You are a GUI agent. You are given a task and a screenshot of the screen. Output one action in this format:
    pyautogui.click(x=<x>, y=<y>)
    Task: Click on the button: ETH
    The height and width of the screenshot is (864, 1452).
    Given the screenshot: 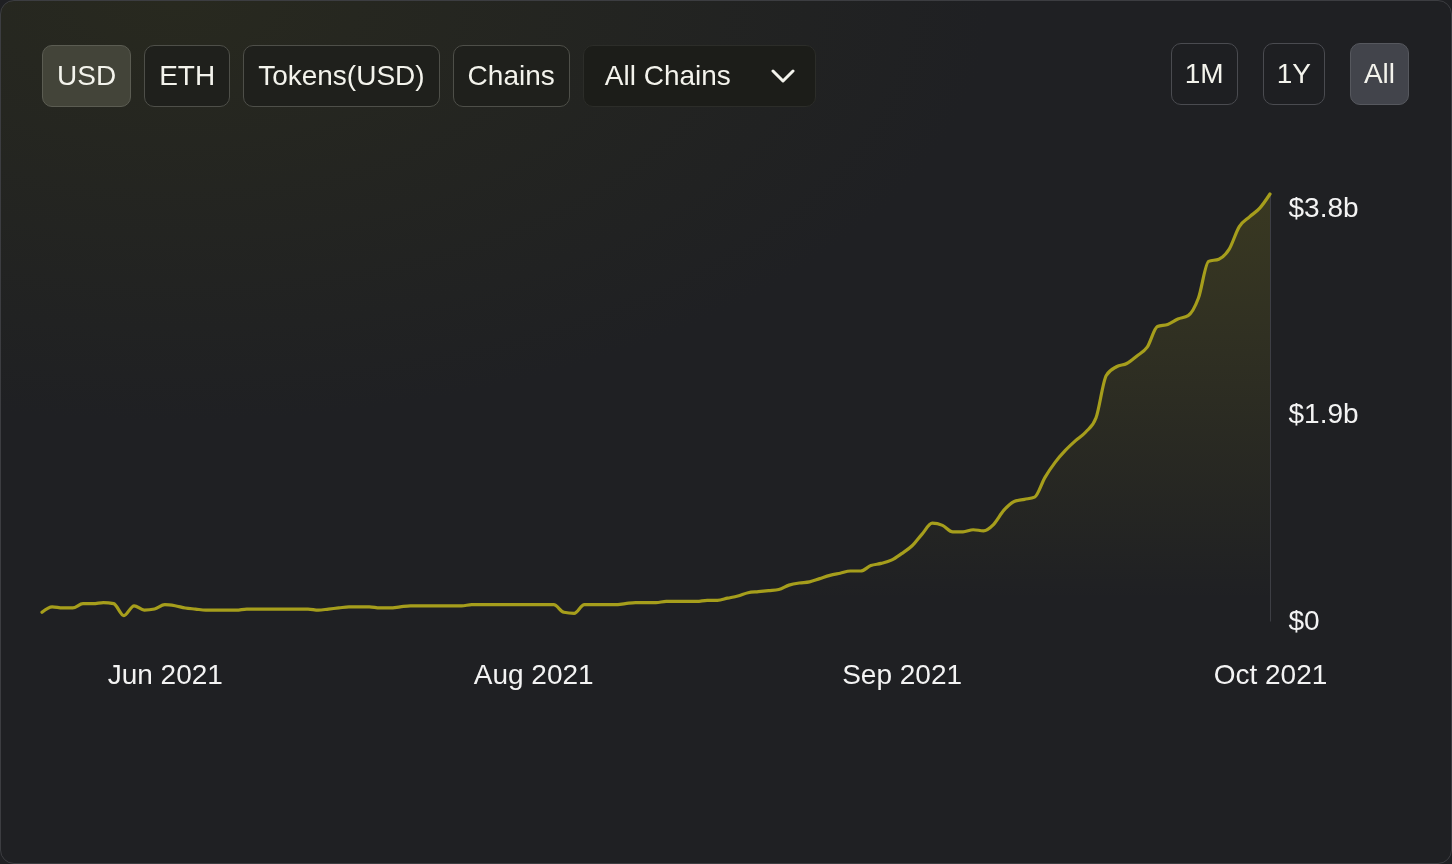 What is the action you would take?
    pyautogui.click(x=187, y=76)
    